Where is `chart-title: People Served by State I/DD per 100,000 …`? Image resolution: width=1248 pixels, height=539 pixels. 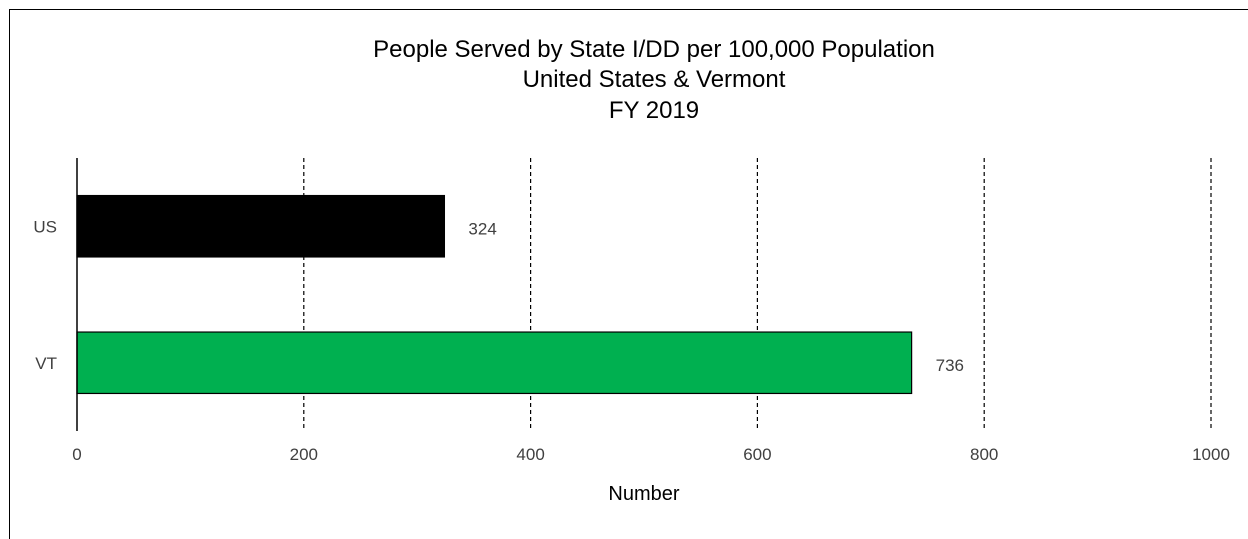
chart-title: People Served by State I/DD per 100,000 … is located at coordinates (654, 80).